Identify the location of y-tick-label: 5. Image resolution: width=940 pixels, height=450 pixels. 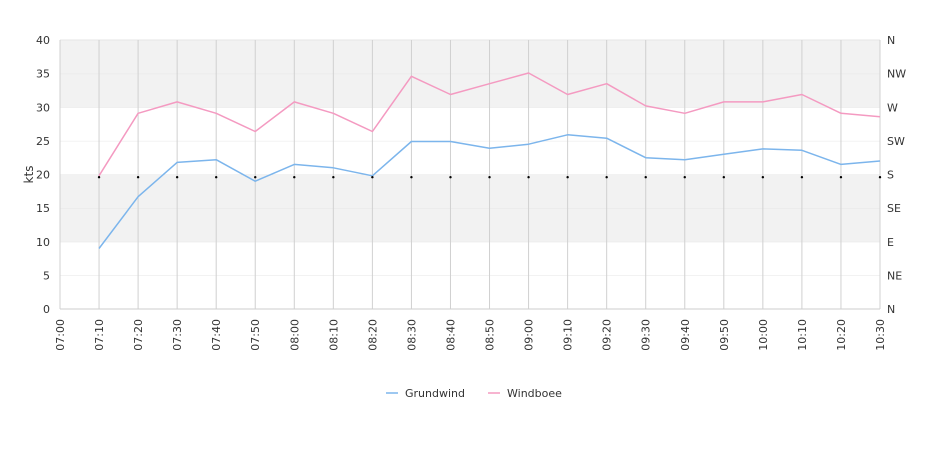
(46, 275).